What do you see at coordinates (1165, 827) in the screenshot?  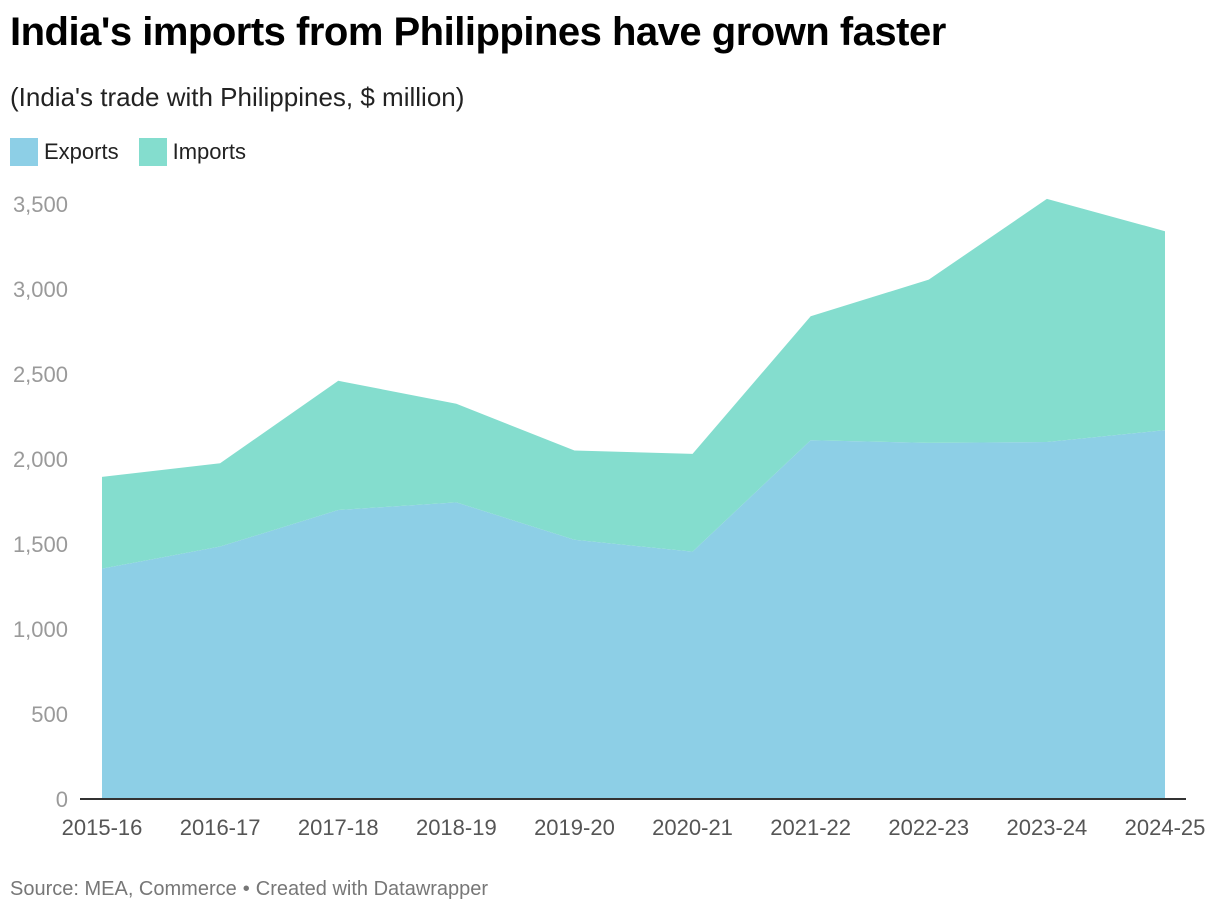 I see `x-tick-label: 2024-25` at bounding box center [1165, 827].